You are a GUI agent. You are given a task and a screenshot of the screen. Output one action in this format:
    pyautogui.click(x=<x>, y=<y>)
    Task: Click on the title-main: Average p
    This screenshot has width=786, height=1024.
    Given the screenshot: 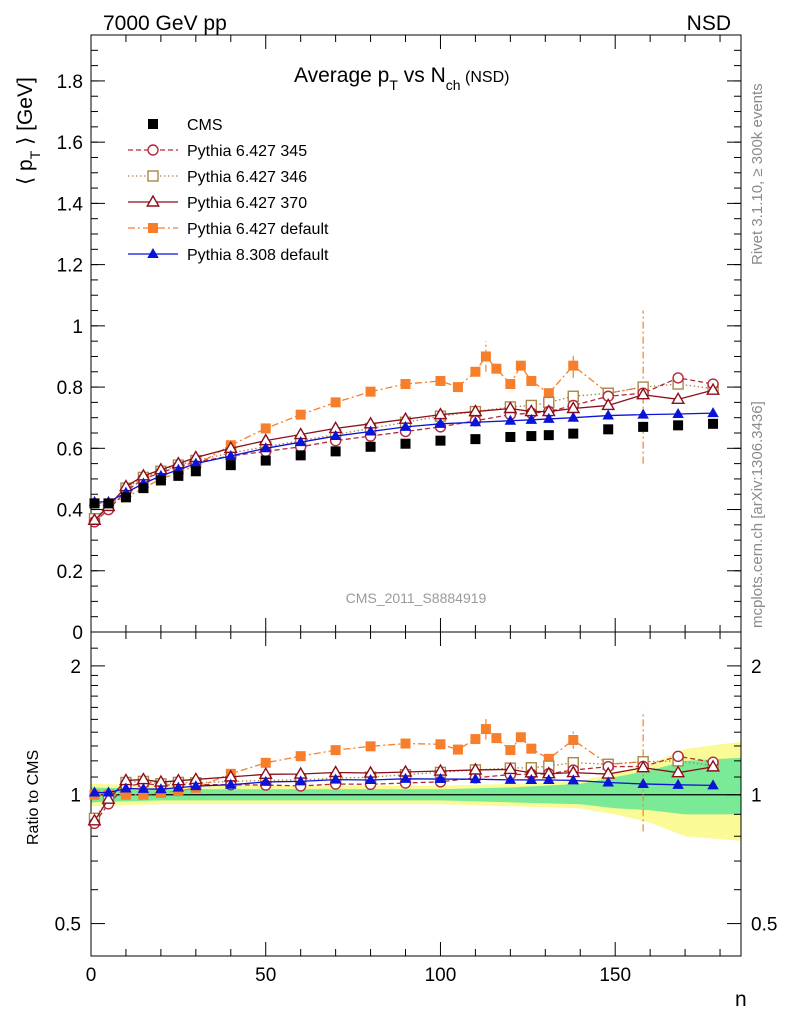 What is the action you would take?
    pyautogui.click(x=341, y=75)
    